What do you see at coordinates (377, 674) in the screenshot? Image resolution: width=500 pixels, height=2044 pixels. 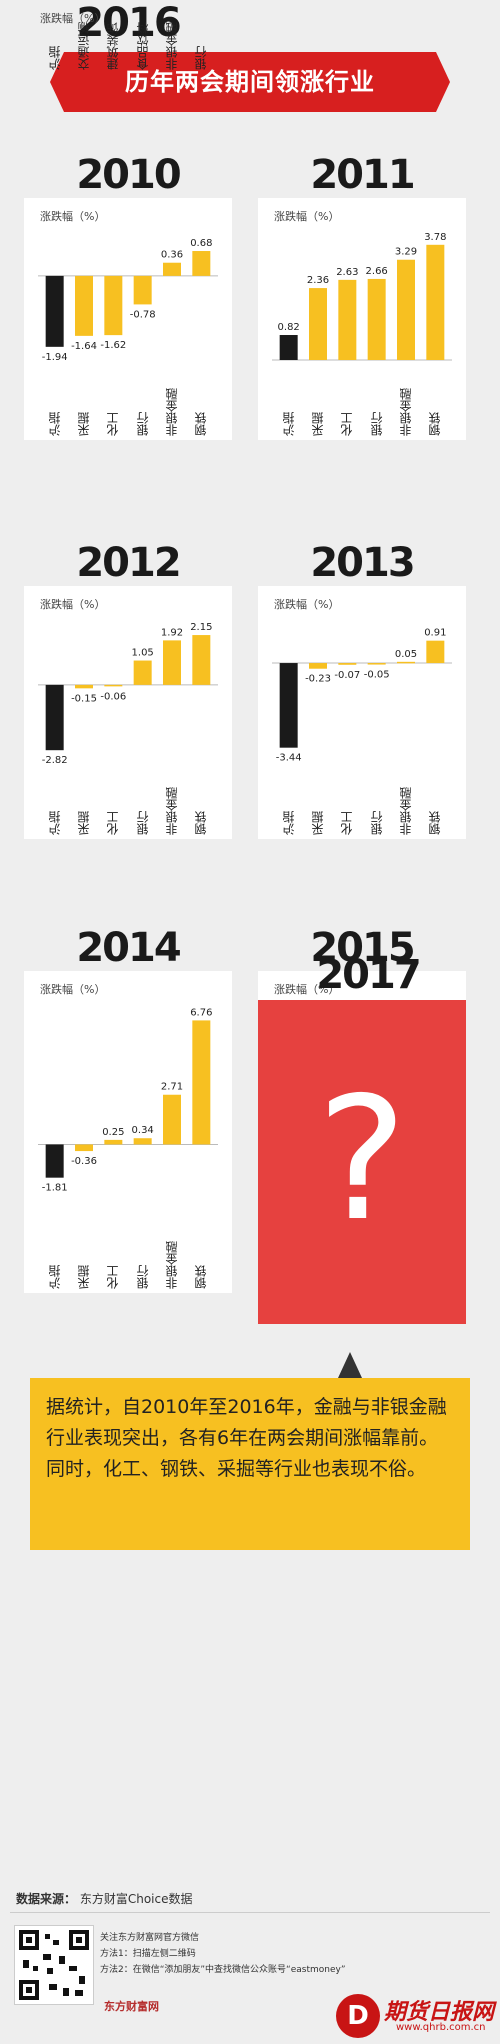 I see `data-label: -0.05` at bounding box center [377, 674].